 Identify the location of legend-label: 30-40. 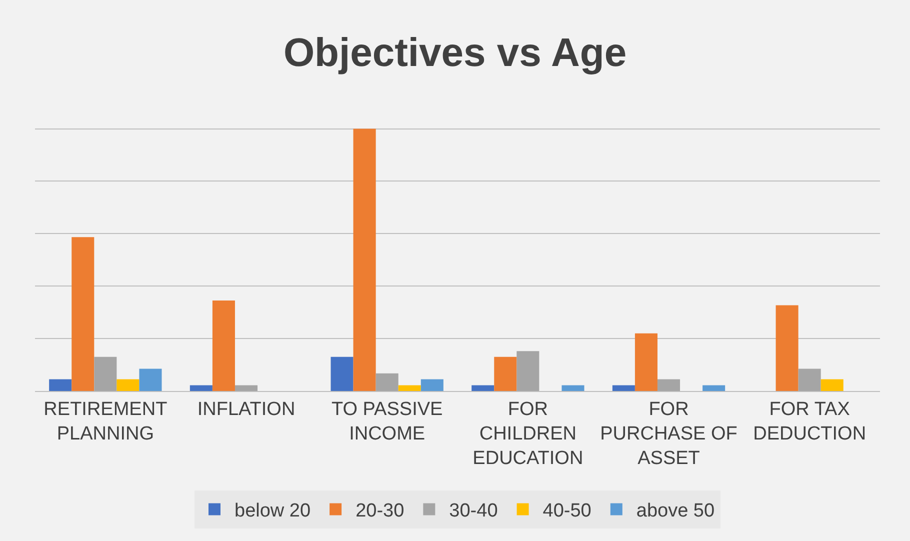
(473, 511).